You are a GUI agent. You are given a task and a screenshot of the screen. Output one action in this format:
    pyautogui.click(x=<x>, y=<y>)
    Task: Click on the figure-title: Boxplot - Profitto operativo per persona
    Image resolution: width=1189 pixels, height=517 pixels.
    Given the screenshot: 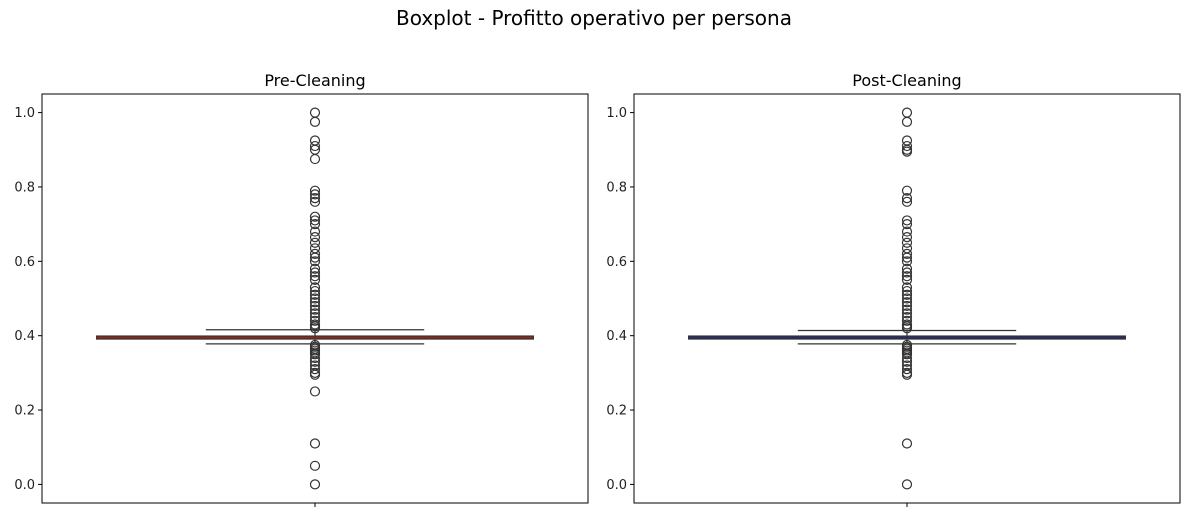 What is the action you would take?
    pyautogui.click(x=594, y=18)
    